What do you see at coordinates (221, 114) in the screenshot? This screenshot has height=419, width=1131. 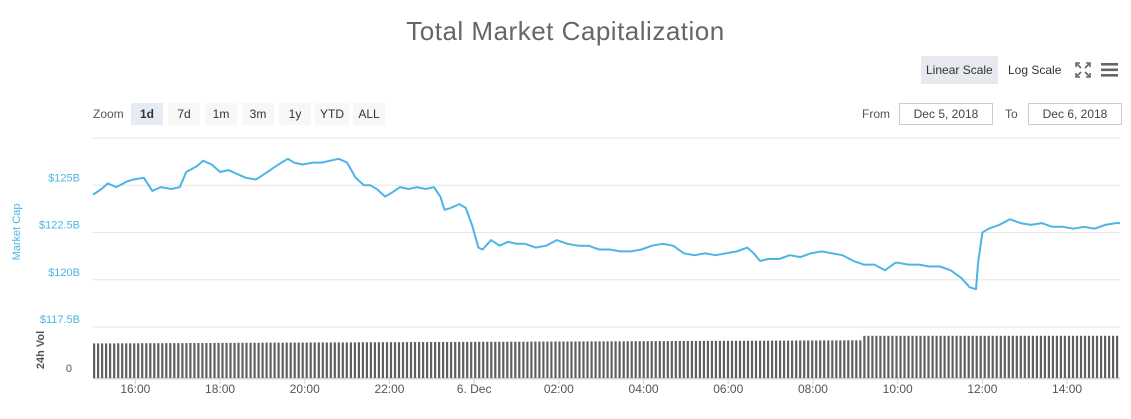 I see `zoom-1m-button: 1m` at bounding box center [221, 114].